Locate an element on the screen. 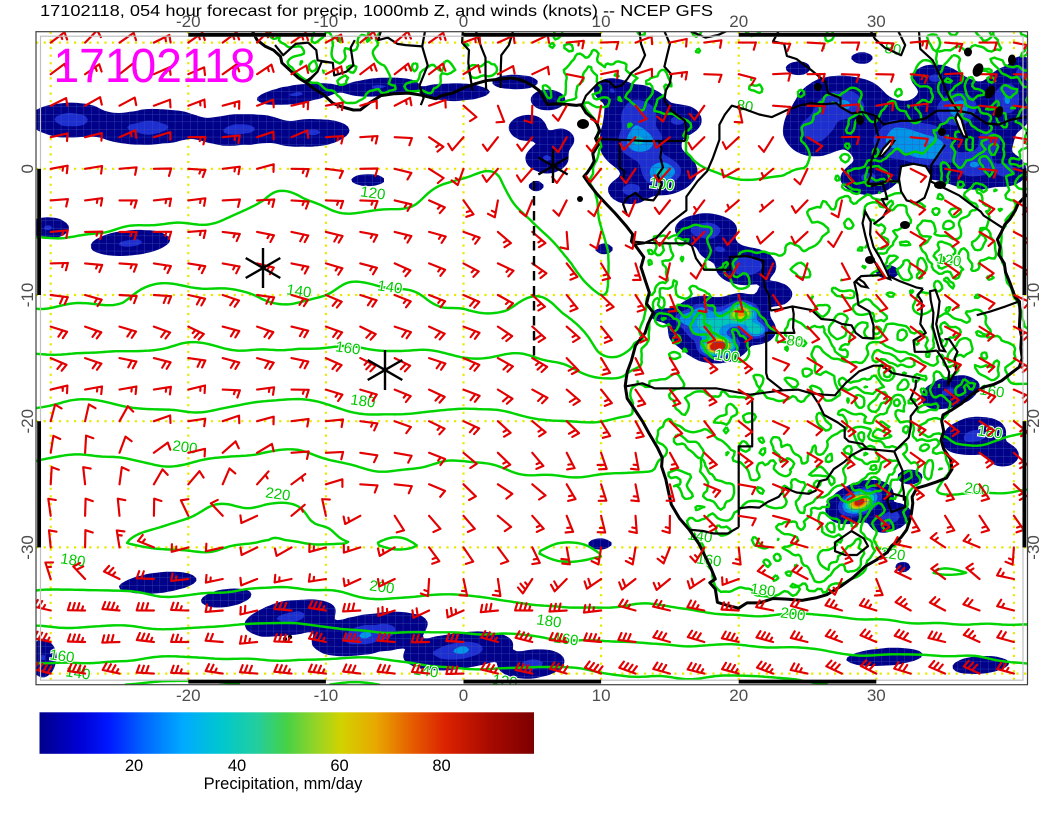 The height and width of the screenshot is (816, 1056). svg-text: 220 is located at coordinates (277, 494).